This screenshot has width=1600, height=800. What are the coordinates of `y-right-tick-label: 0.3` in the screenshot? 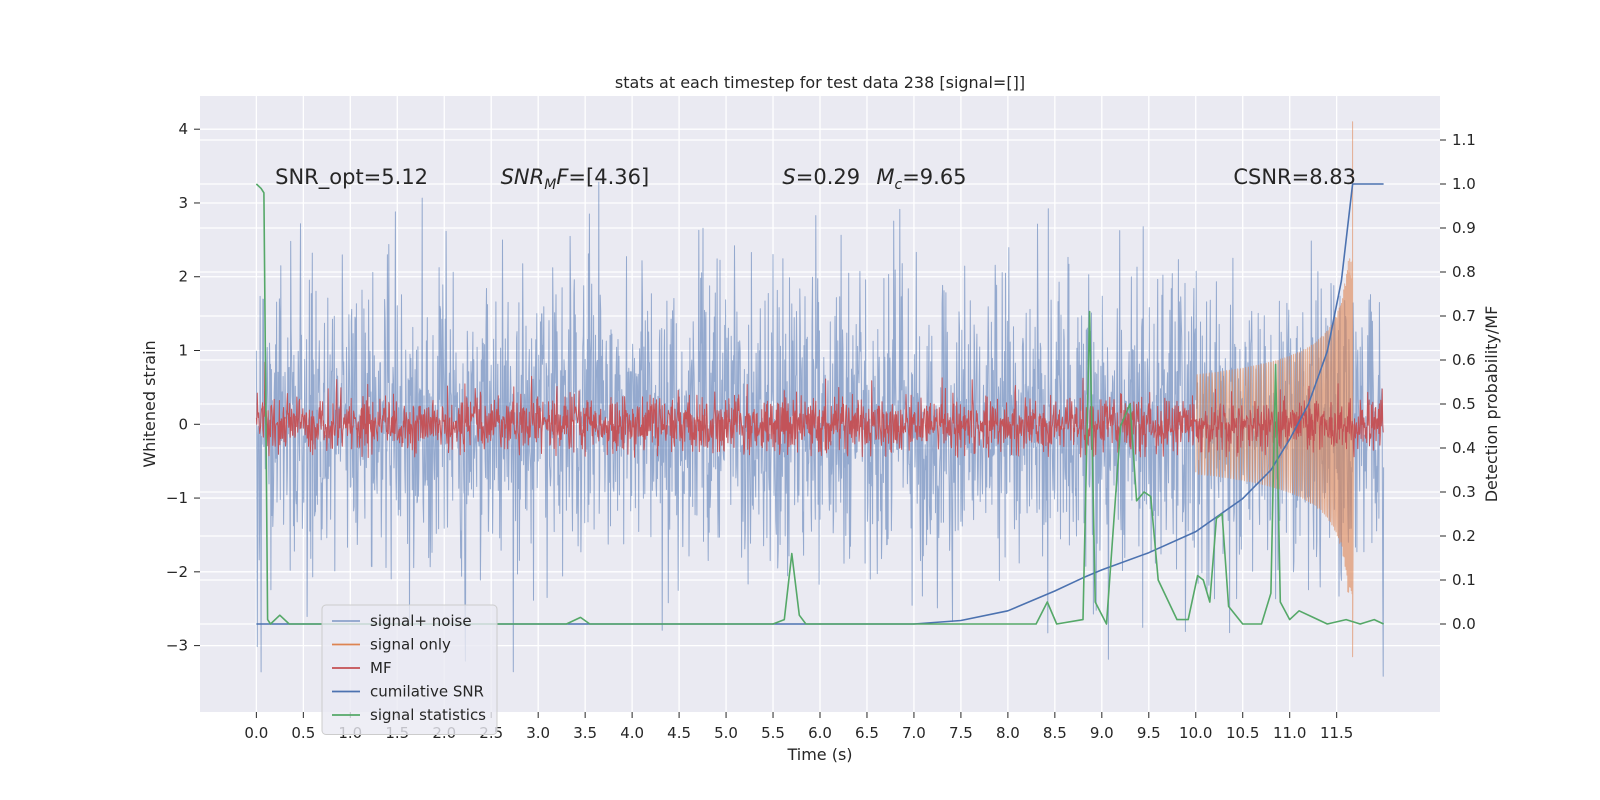 It's located at (1464, 492).